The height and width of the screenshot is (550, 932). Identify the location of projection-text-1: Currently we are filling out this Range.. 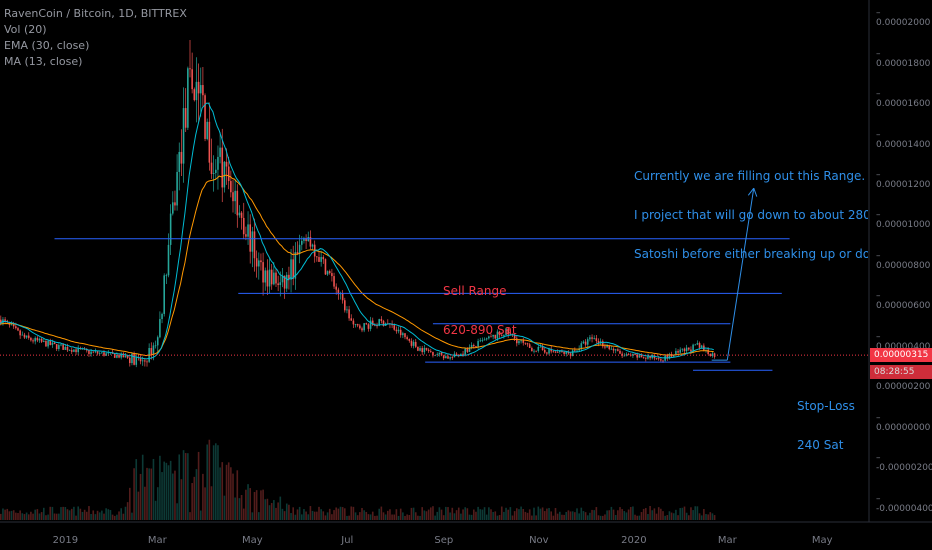
(750, 176).